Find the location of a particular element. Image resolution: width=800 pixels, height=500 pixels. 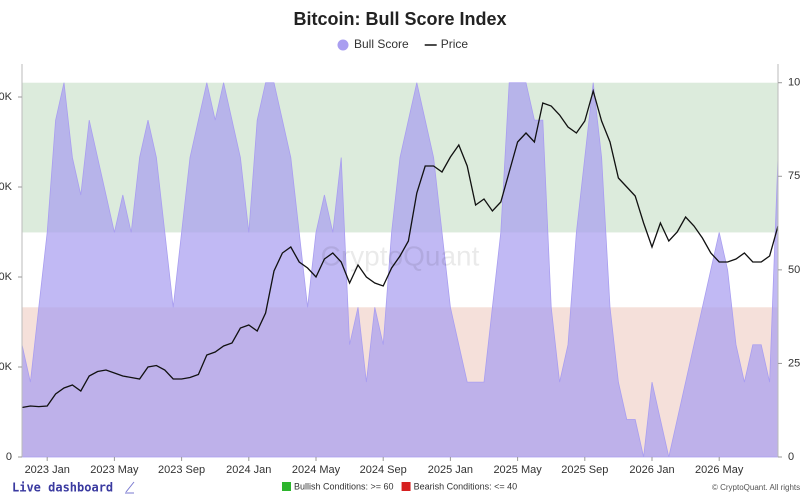

x-tick-label: 2023 Sep is located at coordinates (181, 470).